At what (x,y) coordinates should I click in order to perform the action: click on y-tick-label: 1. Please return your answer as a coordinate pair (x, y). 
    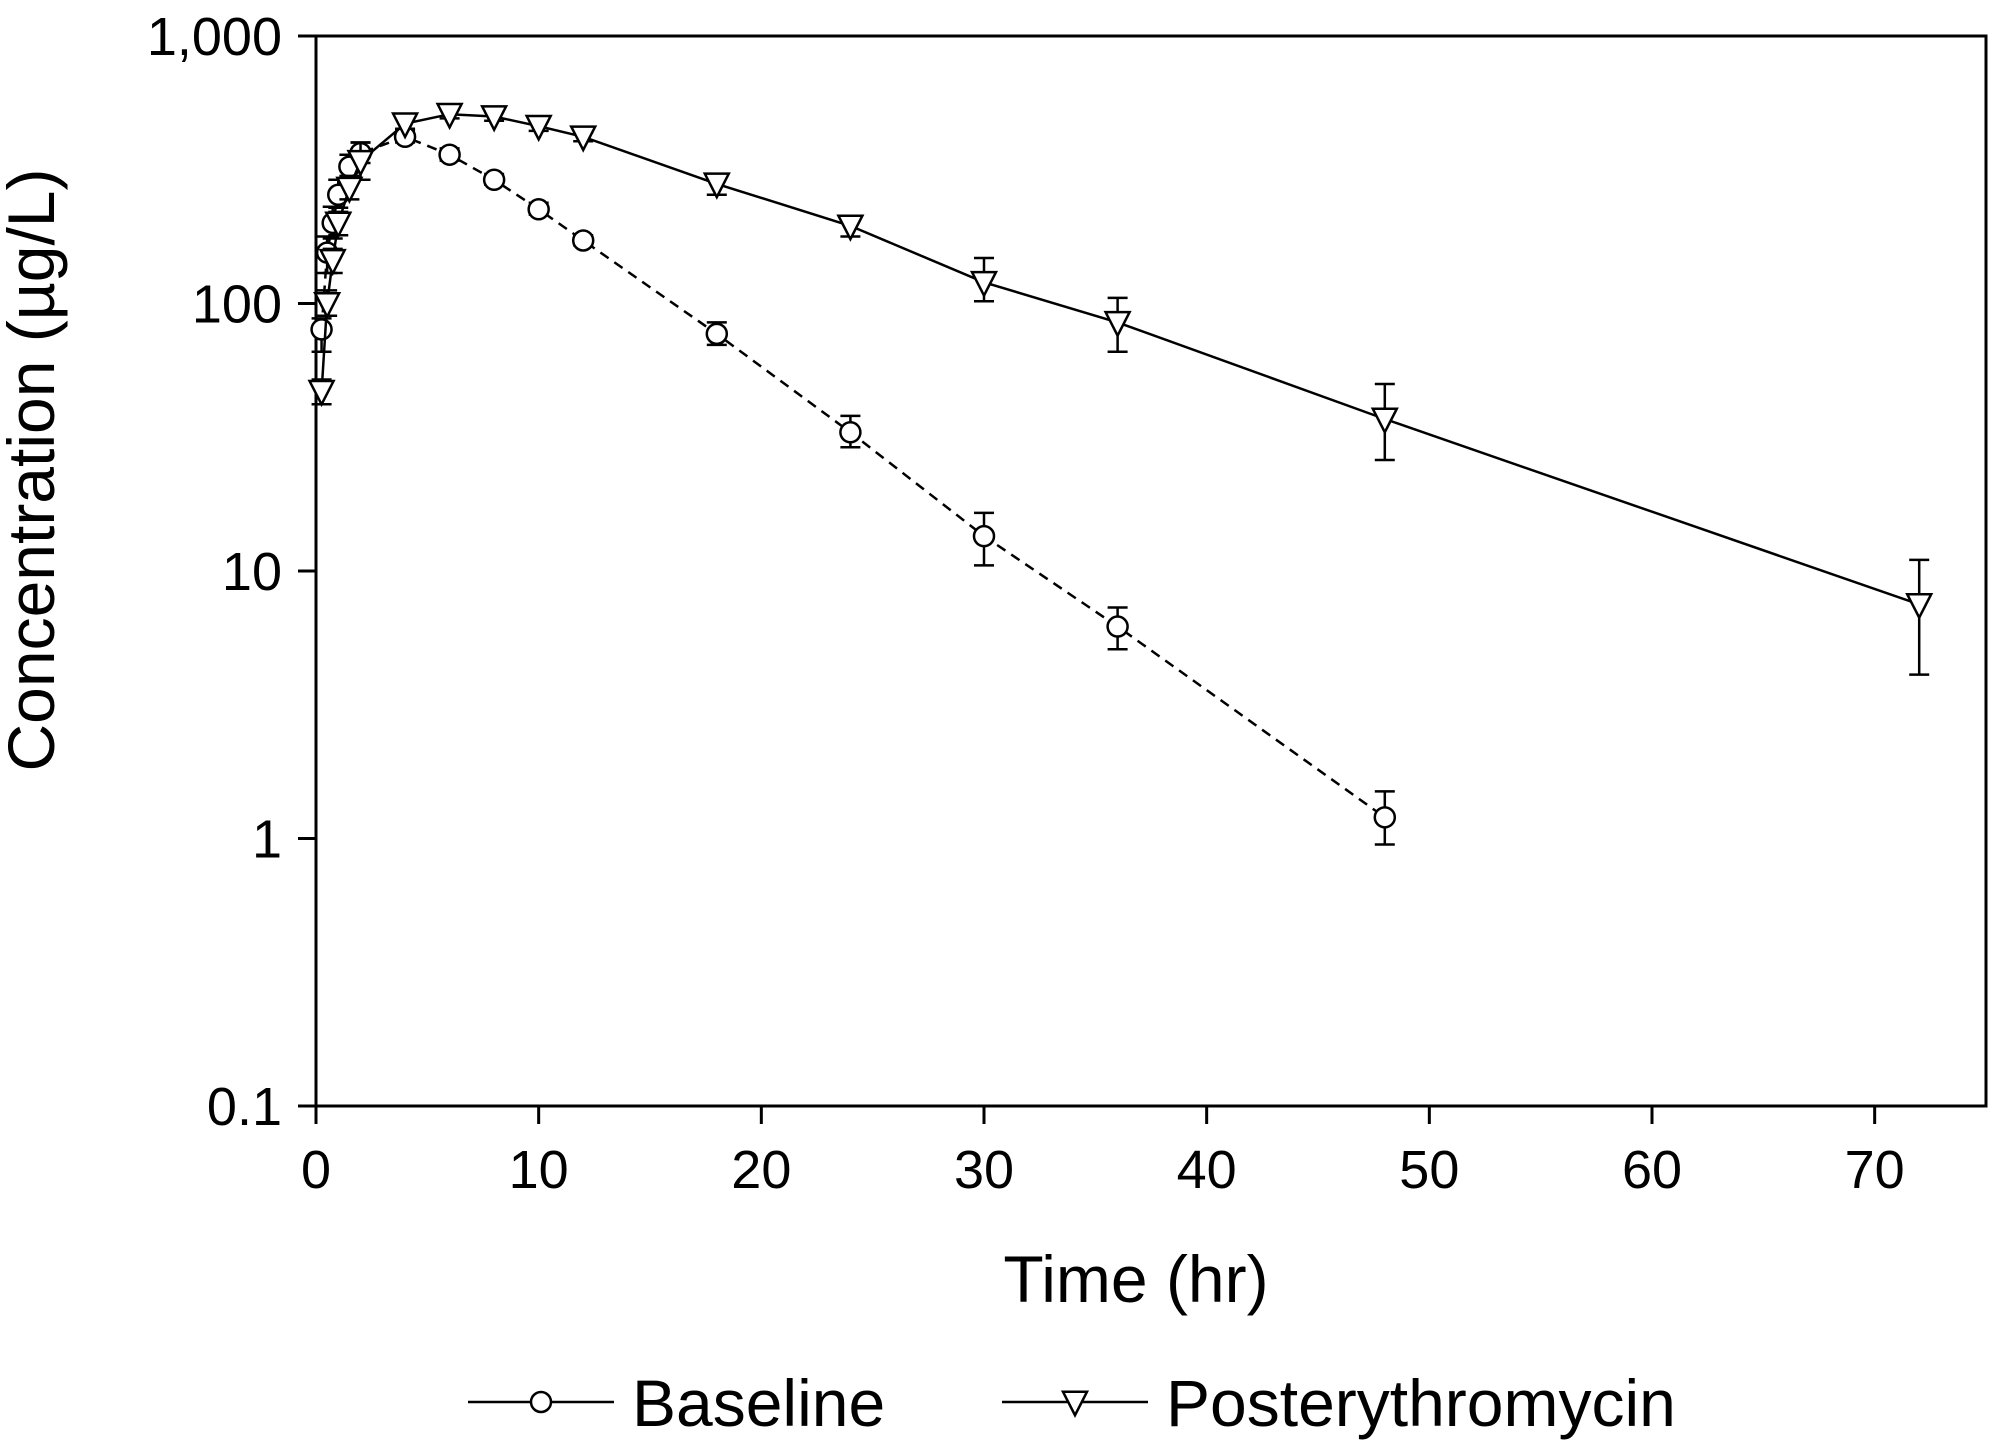
    Looking at the image, I should click on (267, 840).